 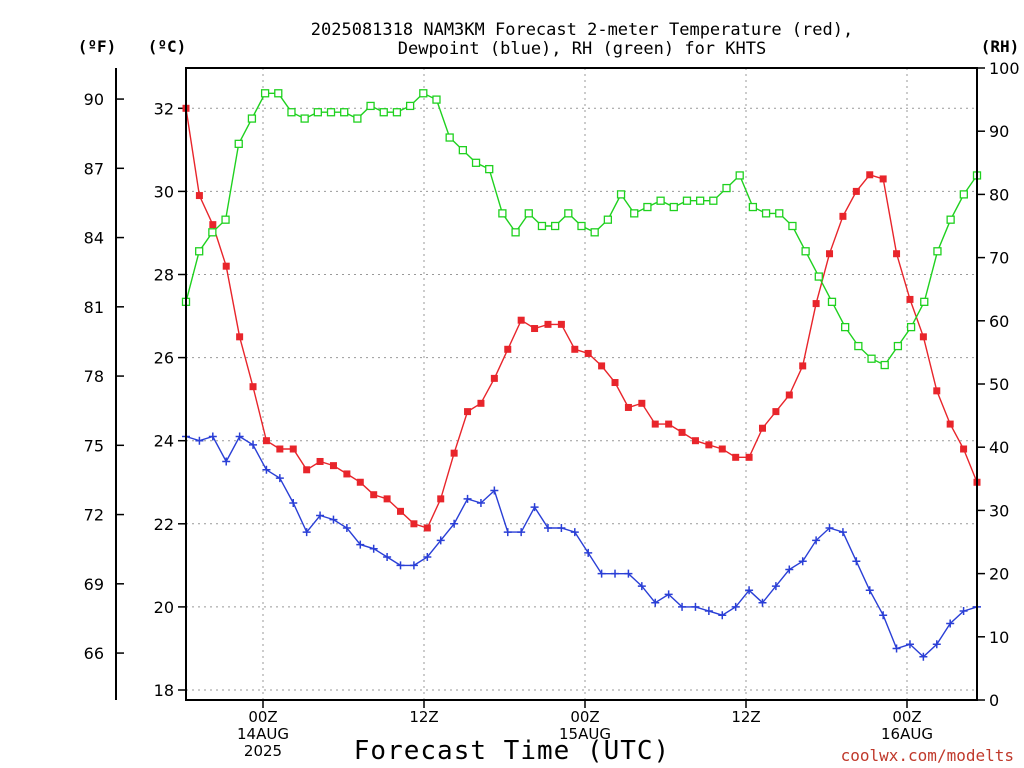 What do you see at coordinates (164, 524) in the screenshot?
I see `celsius-tick-label: 22` at bounding box center [164, 524].